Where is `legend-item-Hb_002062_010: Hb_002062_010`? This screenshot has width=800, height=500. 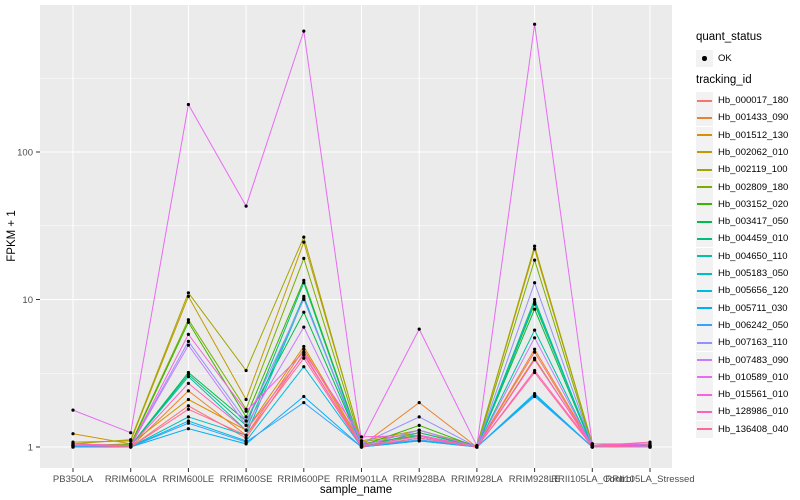
legend-item-Hb_002062_010: Hb_002062_010 is located at coordinates (742, 152).